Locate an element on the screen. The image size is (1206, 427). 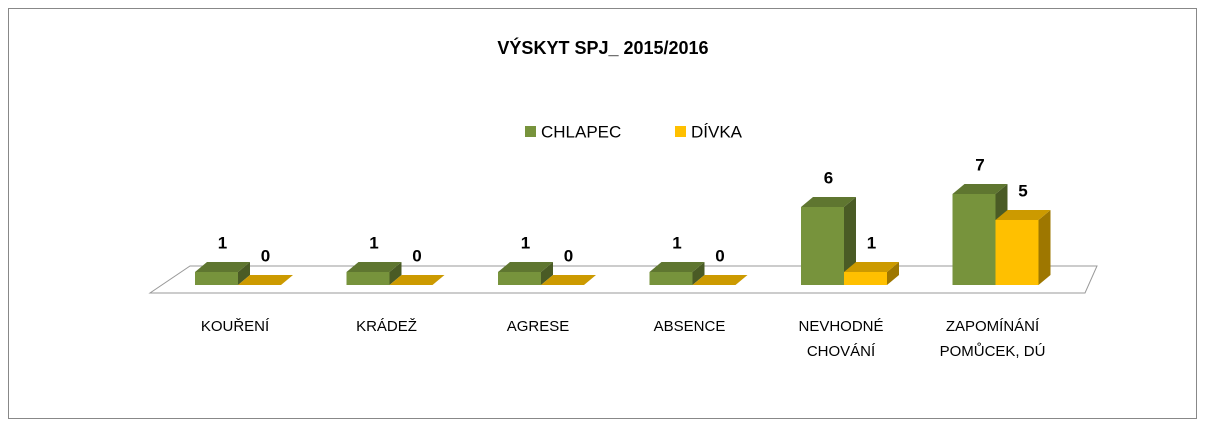
x-tick-label: ZAPOMÍNÁNÍ POMŮCEK, DÚ is located at coordinates (992, 339).